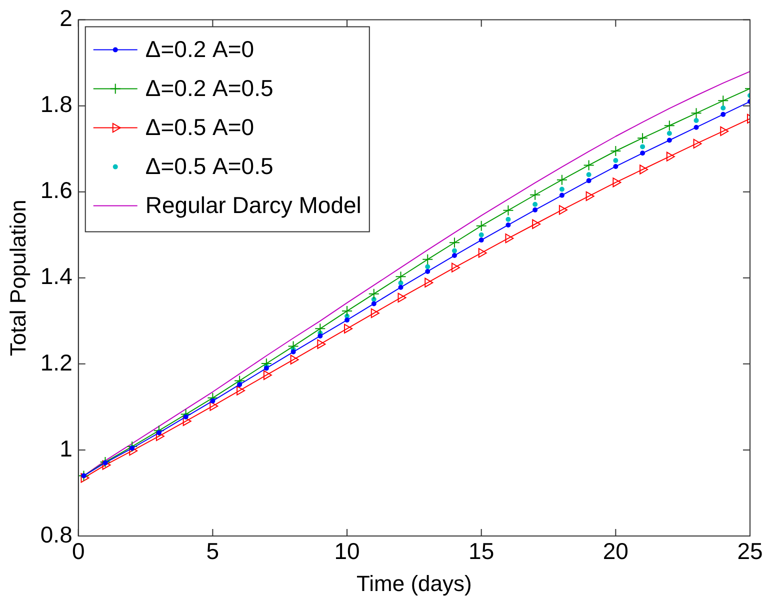  What do you see at coordinates (414, 583) in the screenshot?
I see `x-axis-title: Time (days)` at bounding box center [414, 583].